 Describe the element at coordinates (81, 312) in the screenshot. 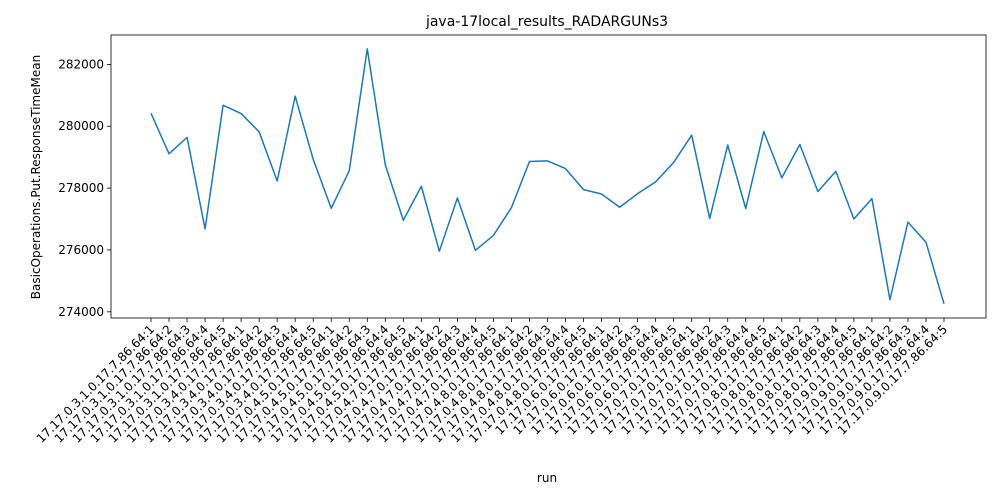

I see `y-tick-label: 274000` at that location.